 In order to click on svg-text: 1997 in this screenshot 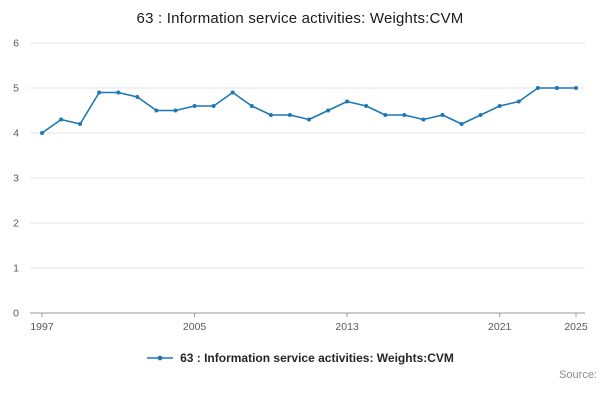, I will do `click(42, 327)`.